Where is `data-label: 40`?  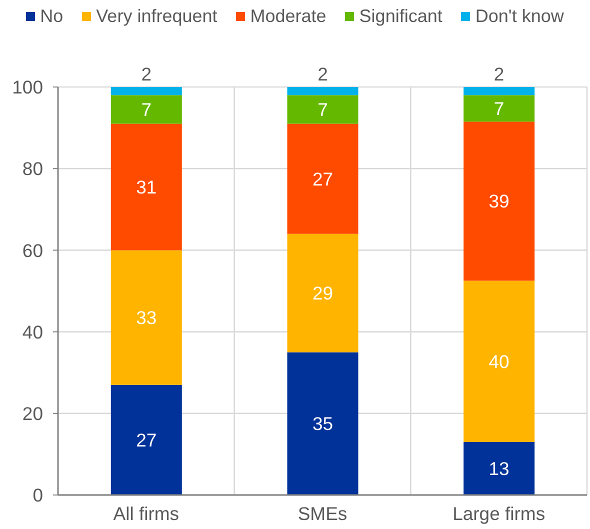 data-label: 40 is located at coordinates (499, 361).